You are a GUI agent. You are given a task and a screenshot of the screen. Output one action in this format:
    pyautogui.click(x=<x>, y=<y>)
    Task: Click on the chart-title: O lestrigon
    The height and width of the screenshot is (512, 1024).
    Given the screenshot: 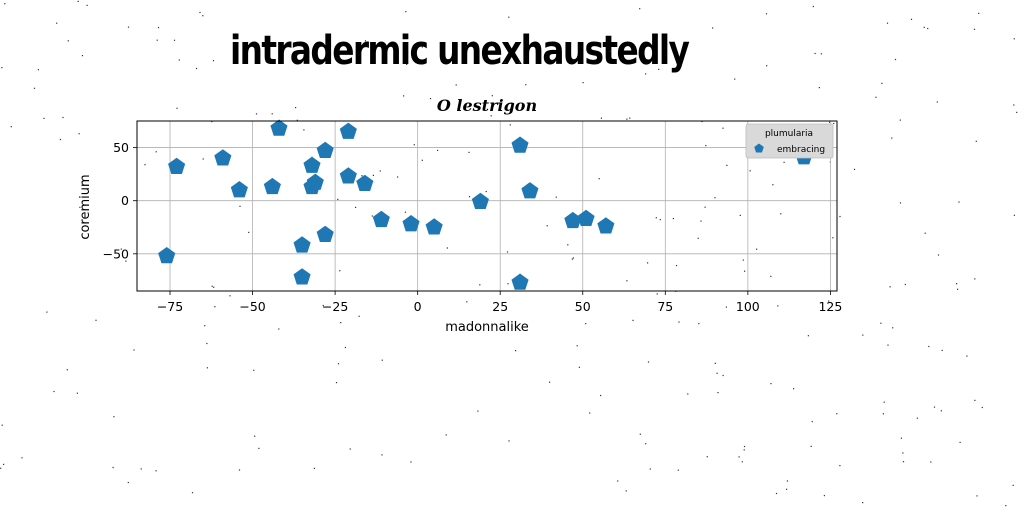 What is the action you would take?
    pyautogui.click(x=487, y=105)
    